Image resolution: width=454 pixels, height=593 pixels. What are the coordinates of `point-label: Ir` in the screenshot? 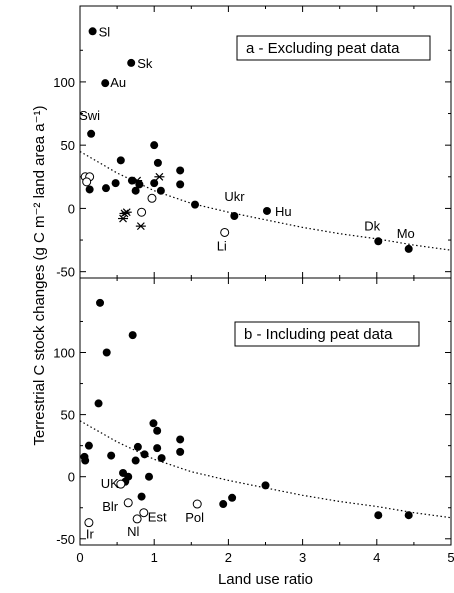 It's located at (90, 534).